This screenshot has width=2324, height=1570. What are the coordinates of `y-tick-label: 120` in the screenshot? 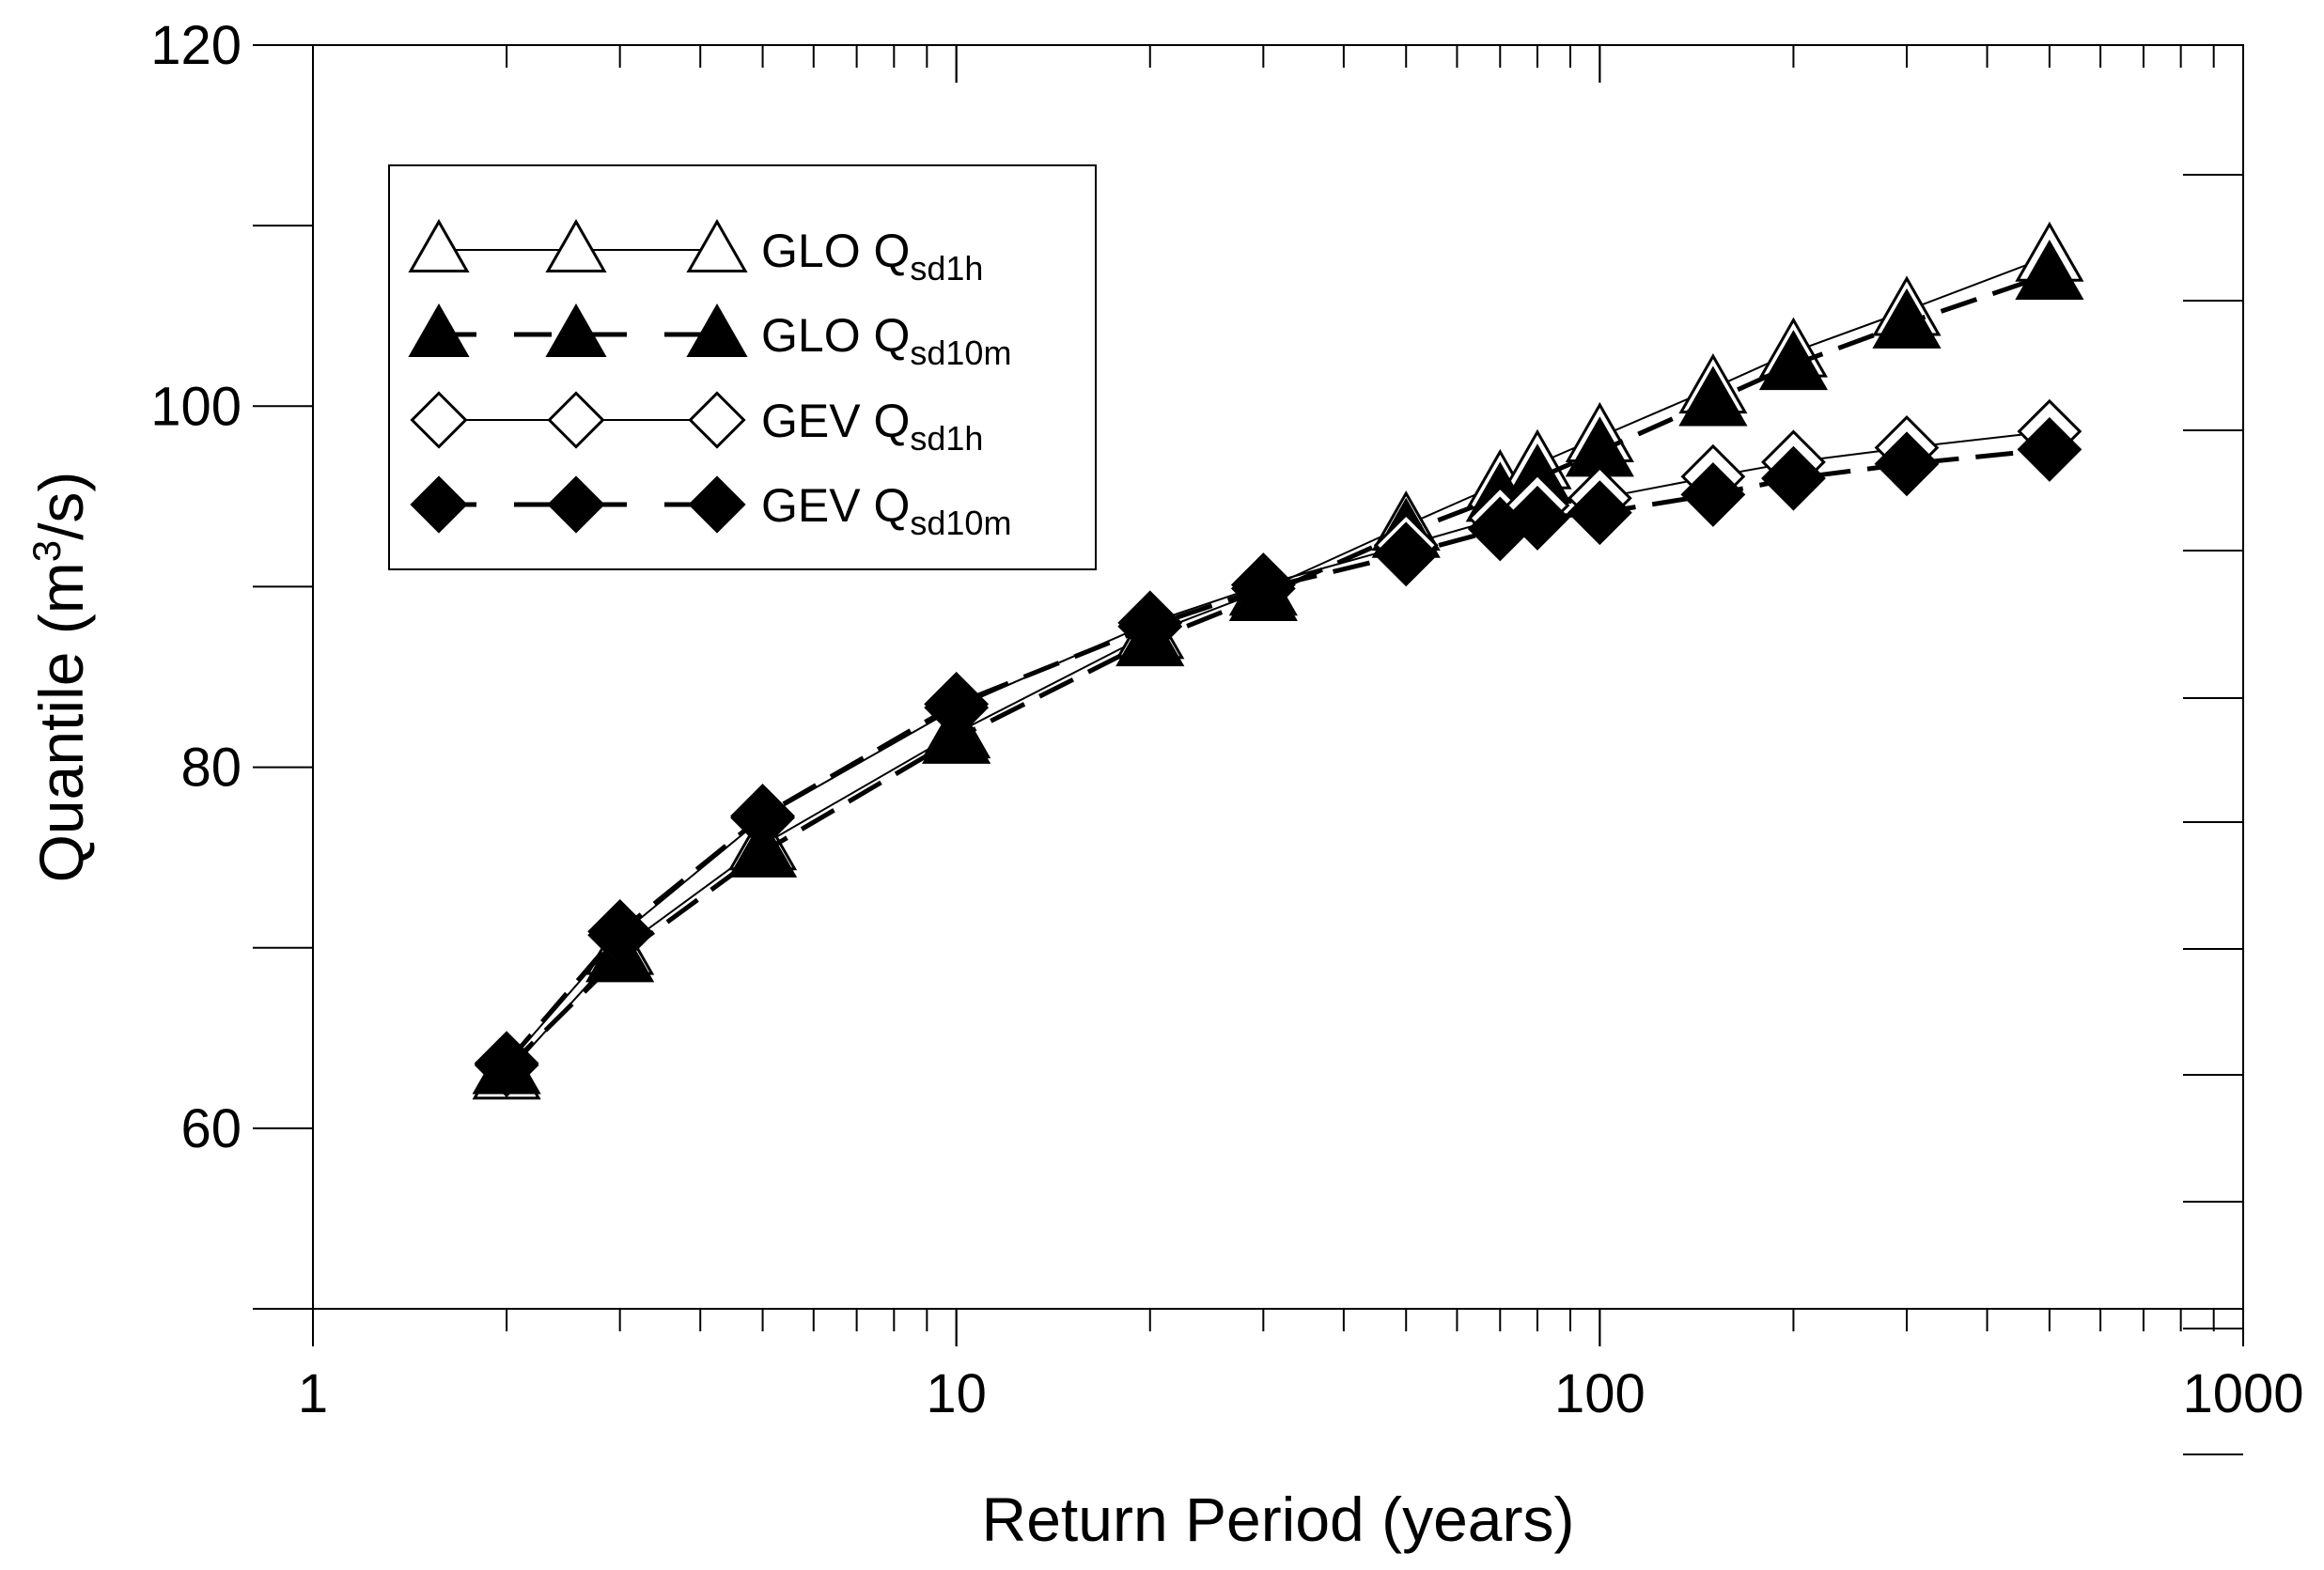 It's located at (196, 46).